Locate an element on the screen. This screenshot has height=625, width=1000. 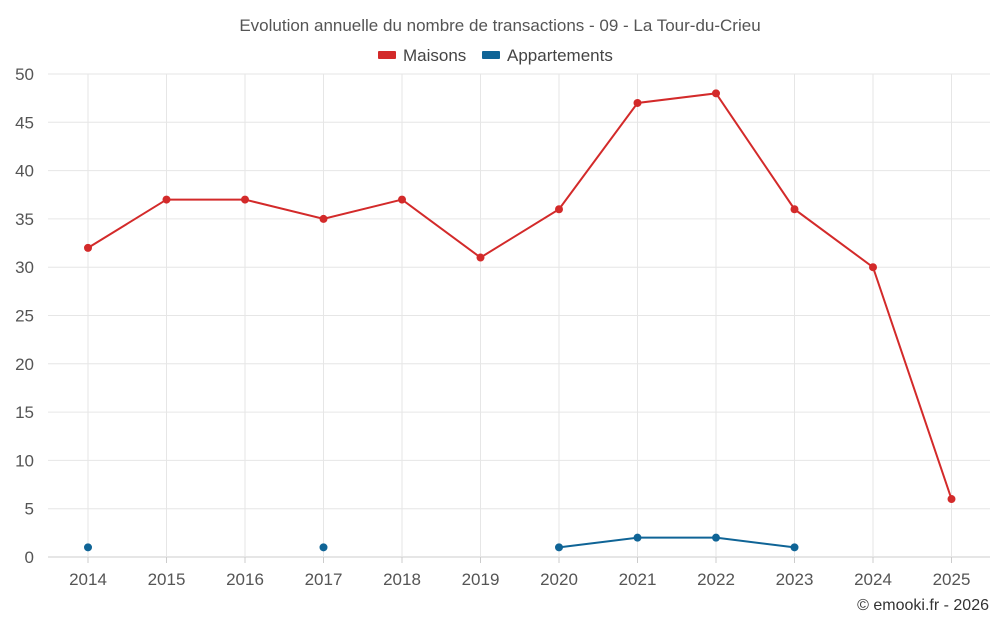
y-tick-label: 40 is located at coordinates (24, 171).